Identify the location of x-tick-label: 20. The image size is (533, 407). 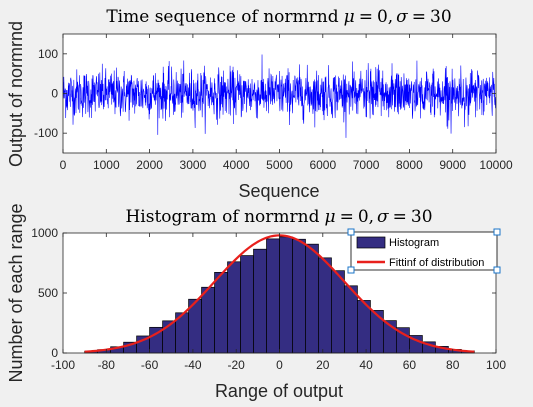
(323, 365).